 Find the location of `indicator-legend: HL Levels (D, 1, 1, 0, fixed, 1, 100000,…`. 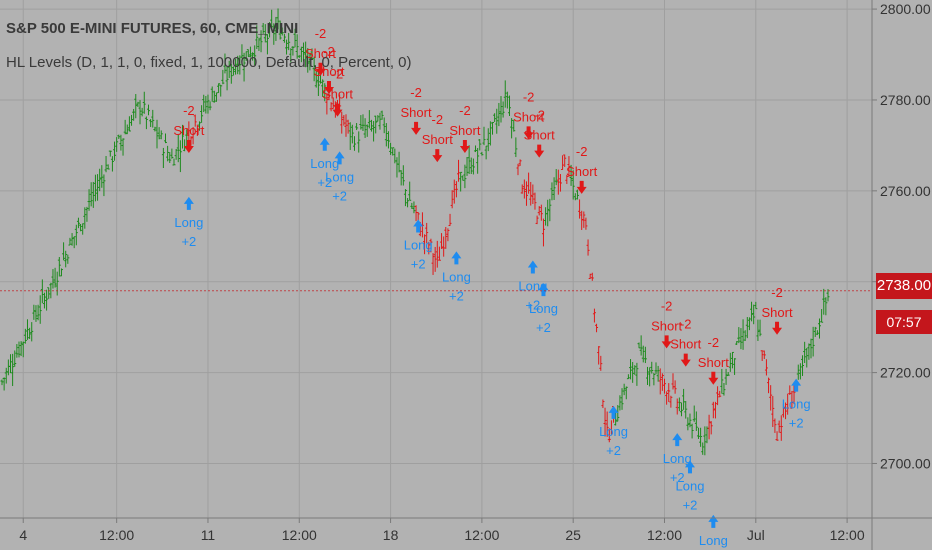

indicator-legend: HL Levels (D, 1, 1, 0, fixed, 1, 100000,… is located at coordinates (209, 62).